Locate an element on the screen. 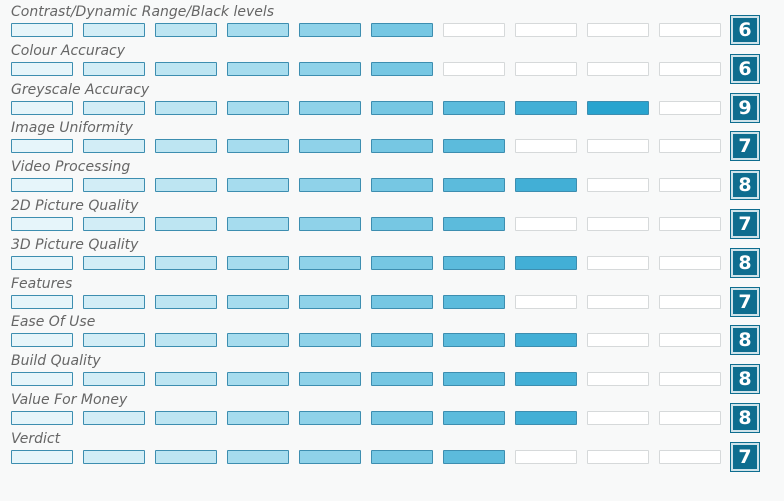  rating-label: Features is located at coordinates (42, 283).